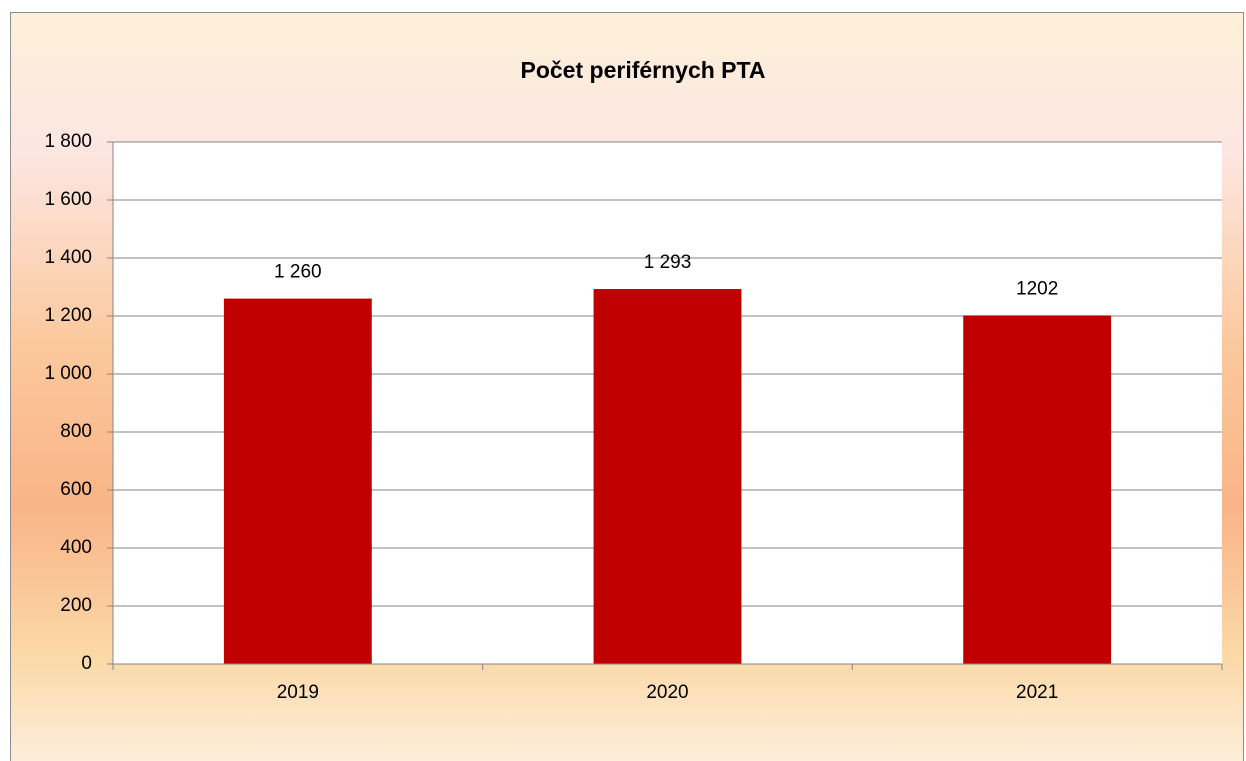  Describe the element at coordinates (86, 663) in the screenshot. I see `y-tick-label: 0` at that location.